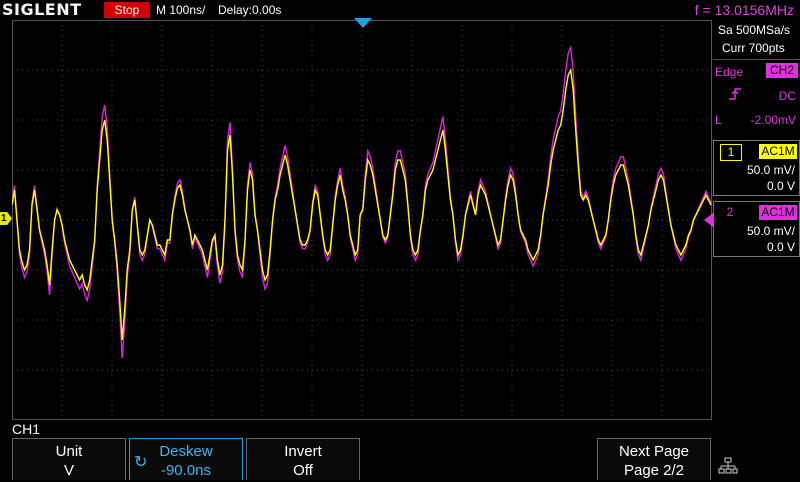 The height and width of the screenshot is (482, 800). What do you see at coordinates (363, 23) in the screenshot?
I see `trigger-position-marker-icon` at bounding box center [363, 23].